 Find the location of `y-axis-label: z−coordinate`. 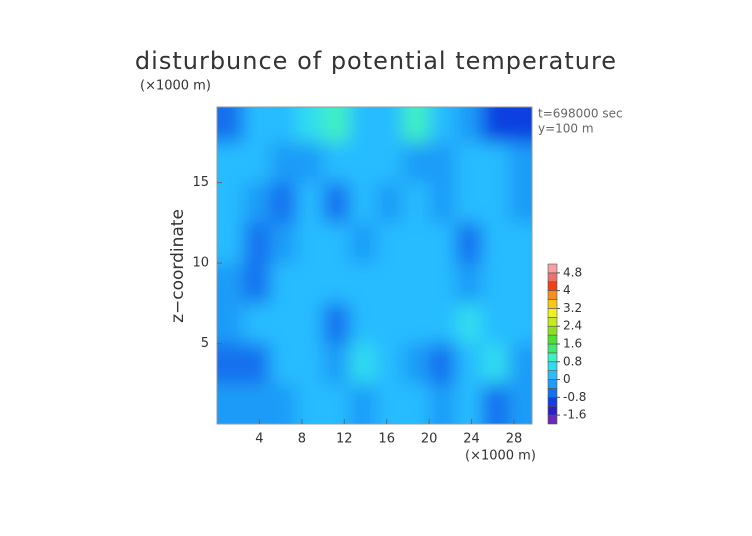

y-axis-label: z−coordinate is located at coordinates (178, 266).